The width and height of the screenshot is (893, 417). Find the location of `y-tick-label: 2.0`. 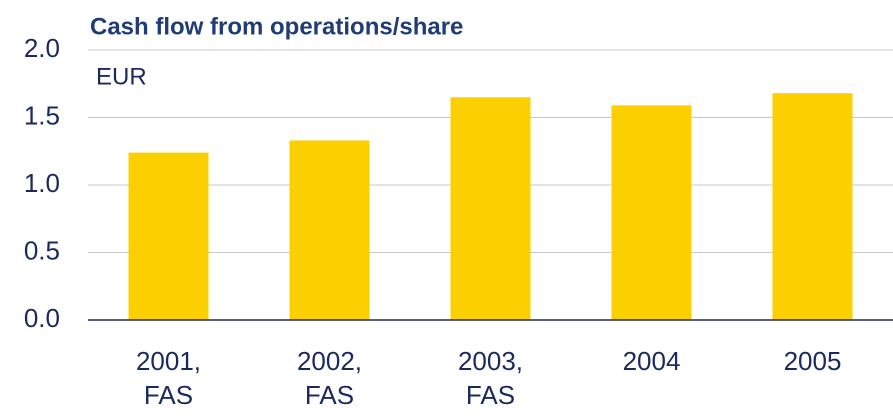

y-tick-label: 2.0 is located at coordinates (42, 48).